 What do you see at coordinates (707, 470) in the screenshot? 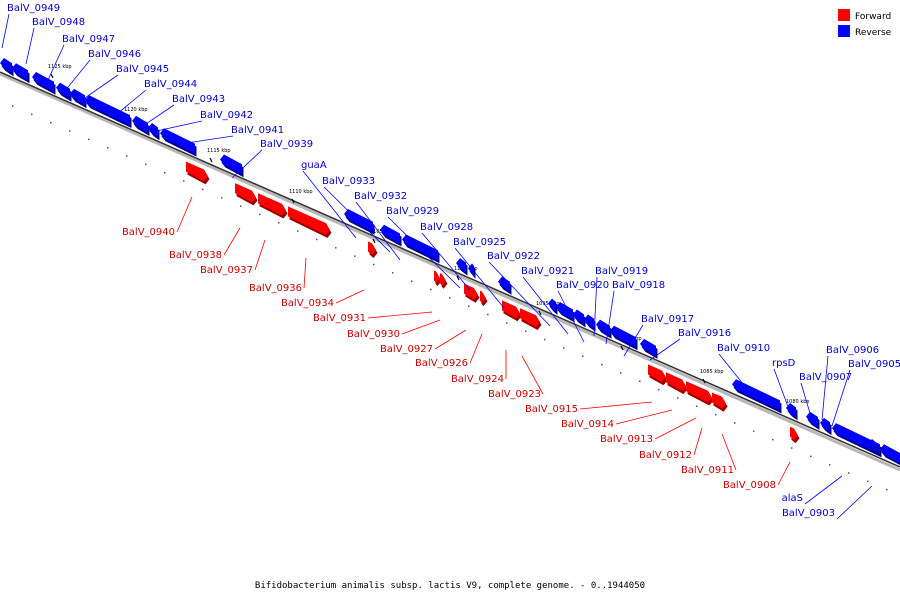
I see `gene-balv-0911-label: BalV_0911` at bounding box center [707, 470].